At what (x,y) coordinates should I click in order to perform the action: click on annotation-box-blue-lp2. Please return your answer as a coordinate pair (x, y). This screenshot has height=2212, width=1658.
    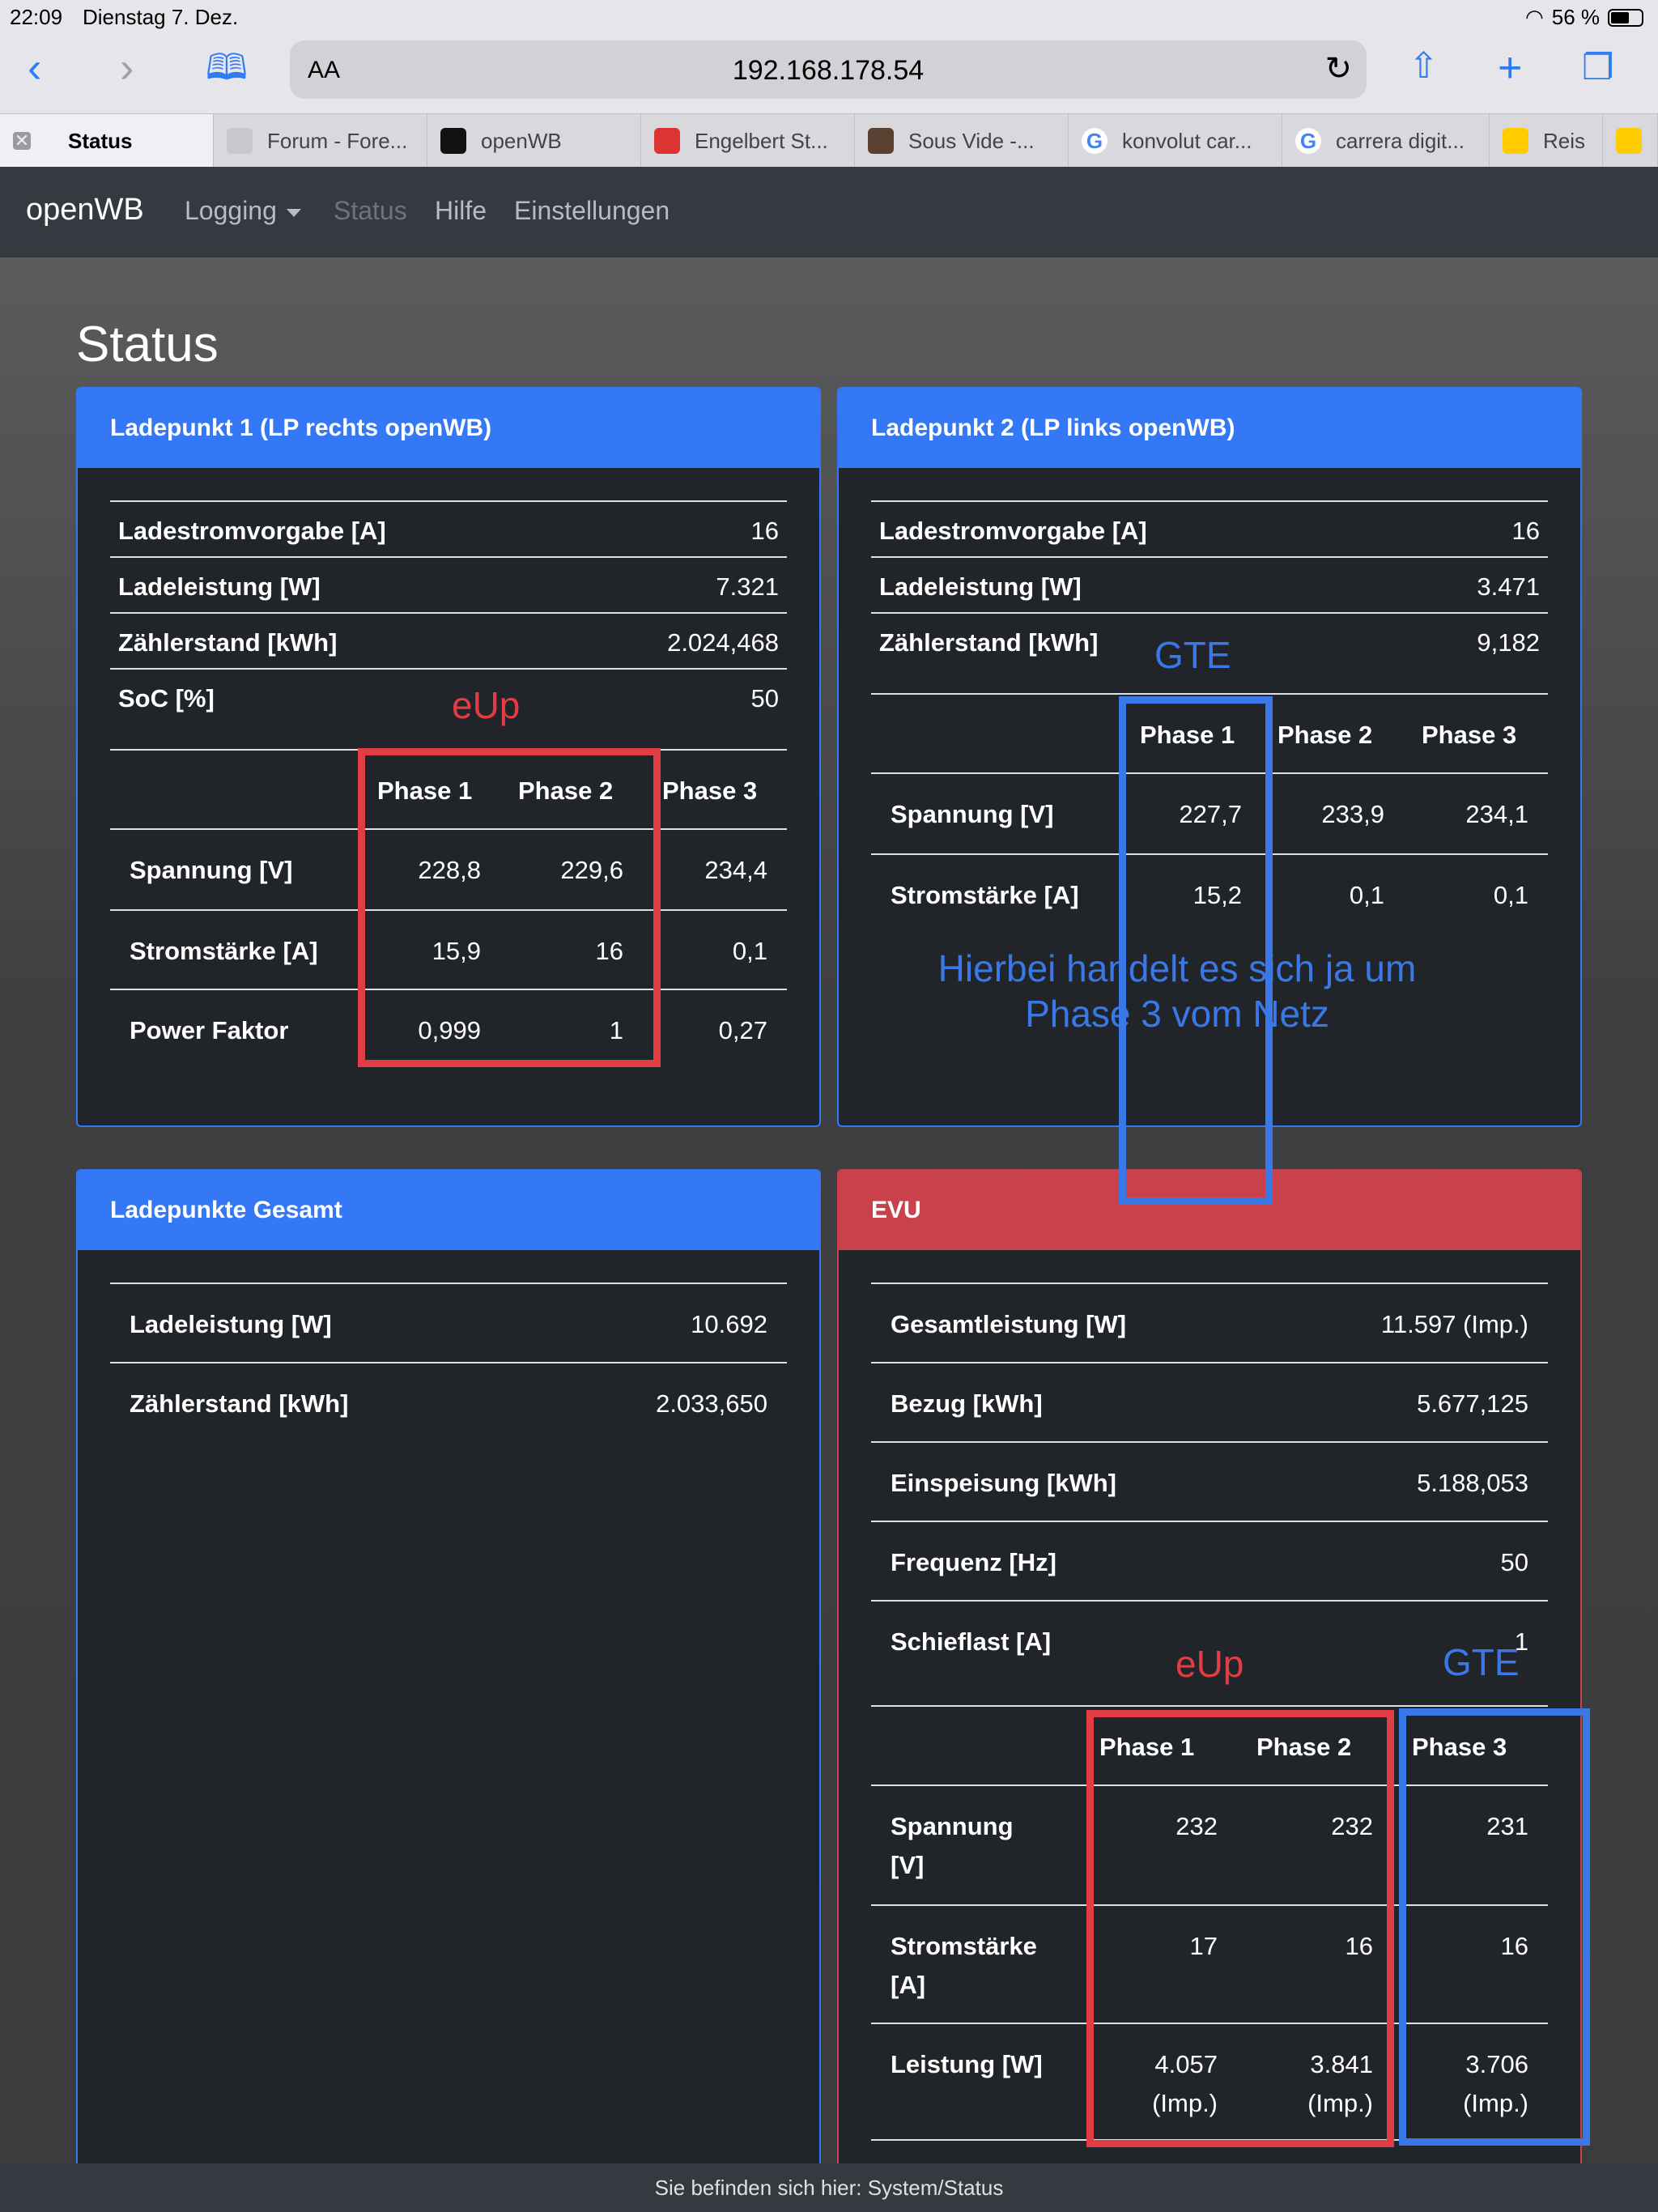
    Looking at the image, I should click on (1196, 951).